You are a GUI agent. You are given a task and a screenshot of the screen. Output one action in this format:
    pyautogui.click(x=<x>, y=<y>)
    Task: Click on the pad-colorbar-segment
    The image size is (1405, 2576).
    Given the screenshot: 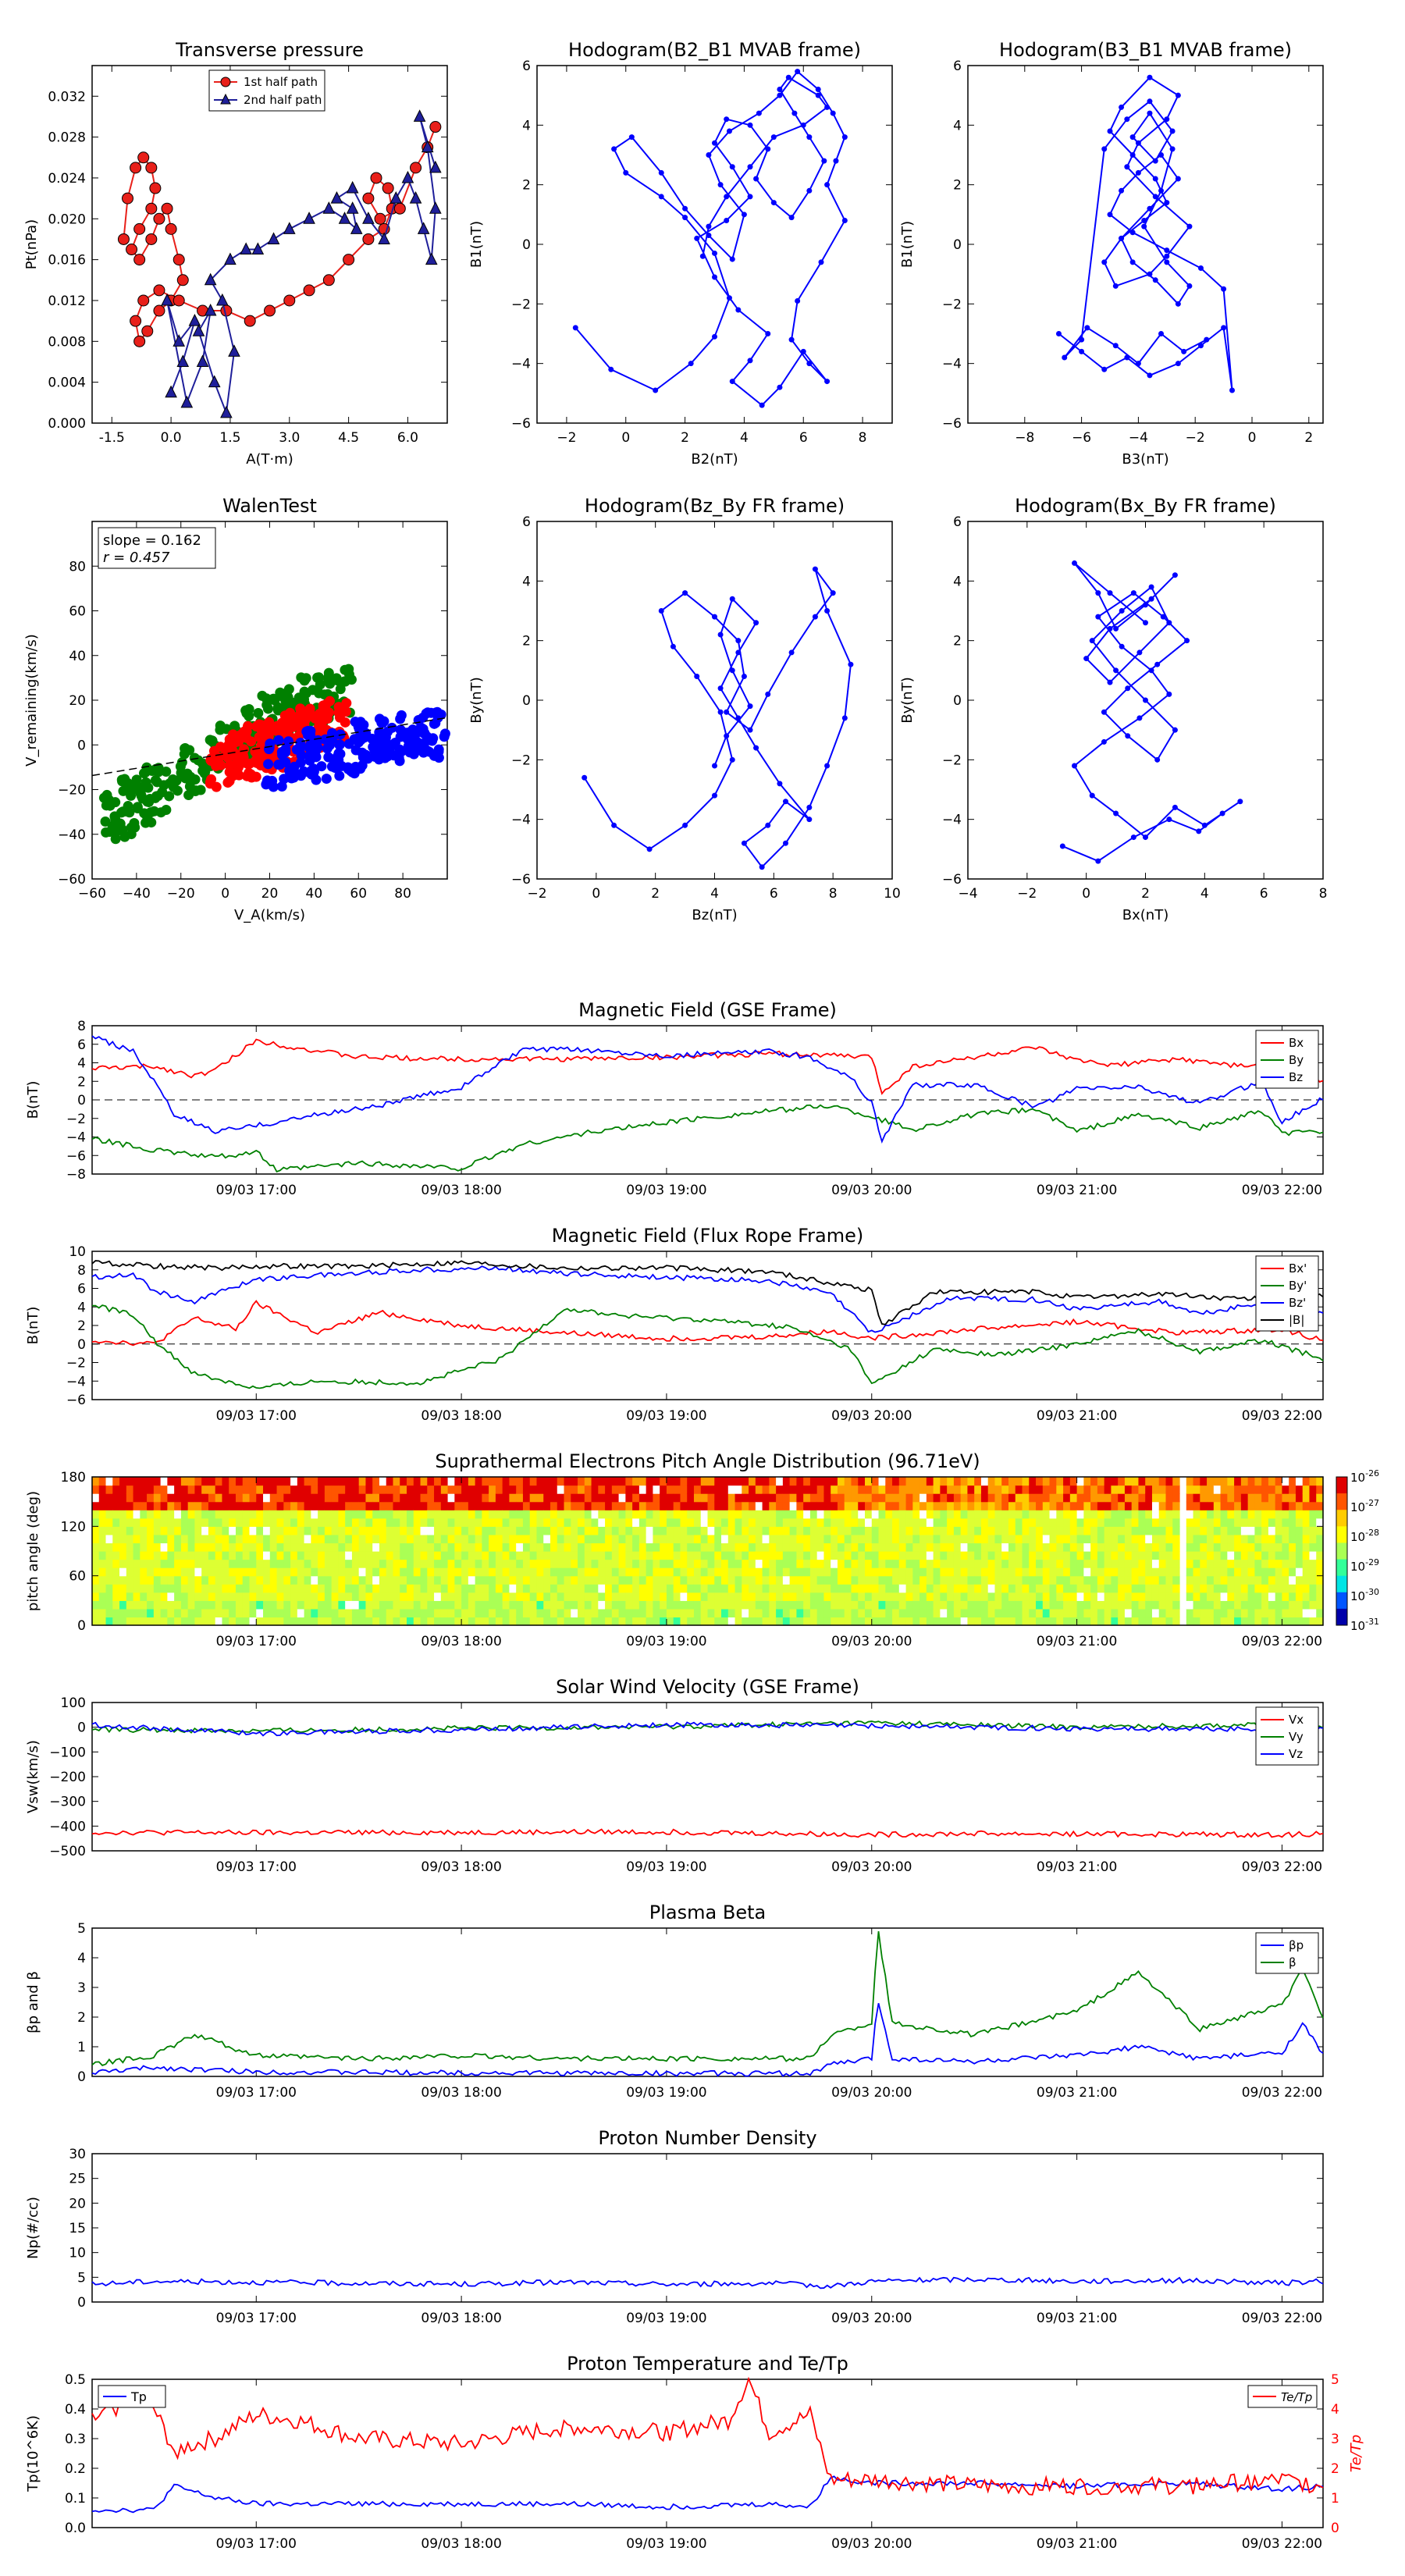 What is the action you would take?
    pyautogui.click(x=1342, y=1584)
    